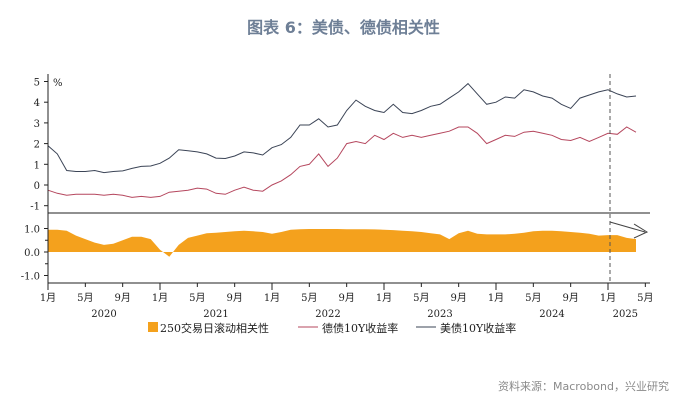 This screenshot has width=687, height=405. What do you see at coordinates (478, 328) in the screenshot?
I see `legend-label: 美债10Y收益率` at bounding box center [478, 328].